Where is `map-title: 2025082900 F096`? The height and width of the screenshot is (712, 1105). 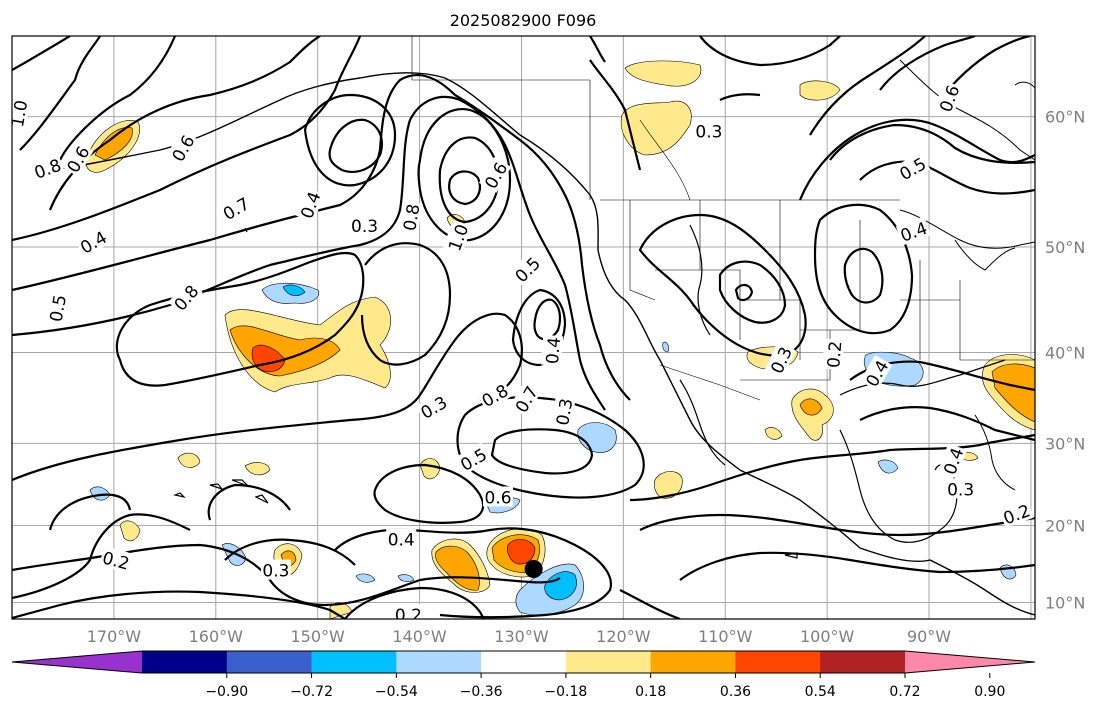 map-title: 2025082900 F096 is located at coordinates (523, 20).